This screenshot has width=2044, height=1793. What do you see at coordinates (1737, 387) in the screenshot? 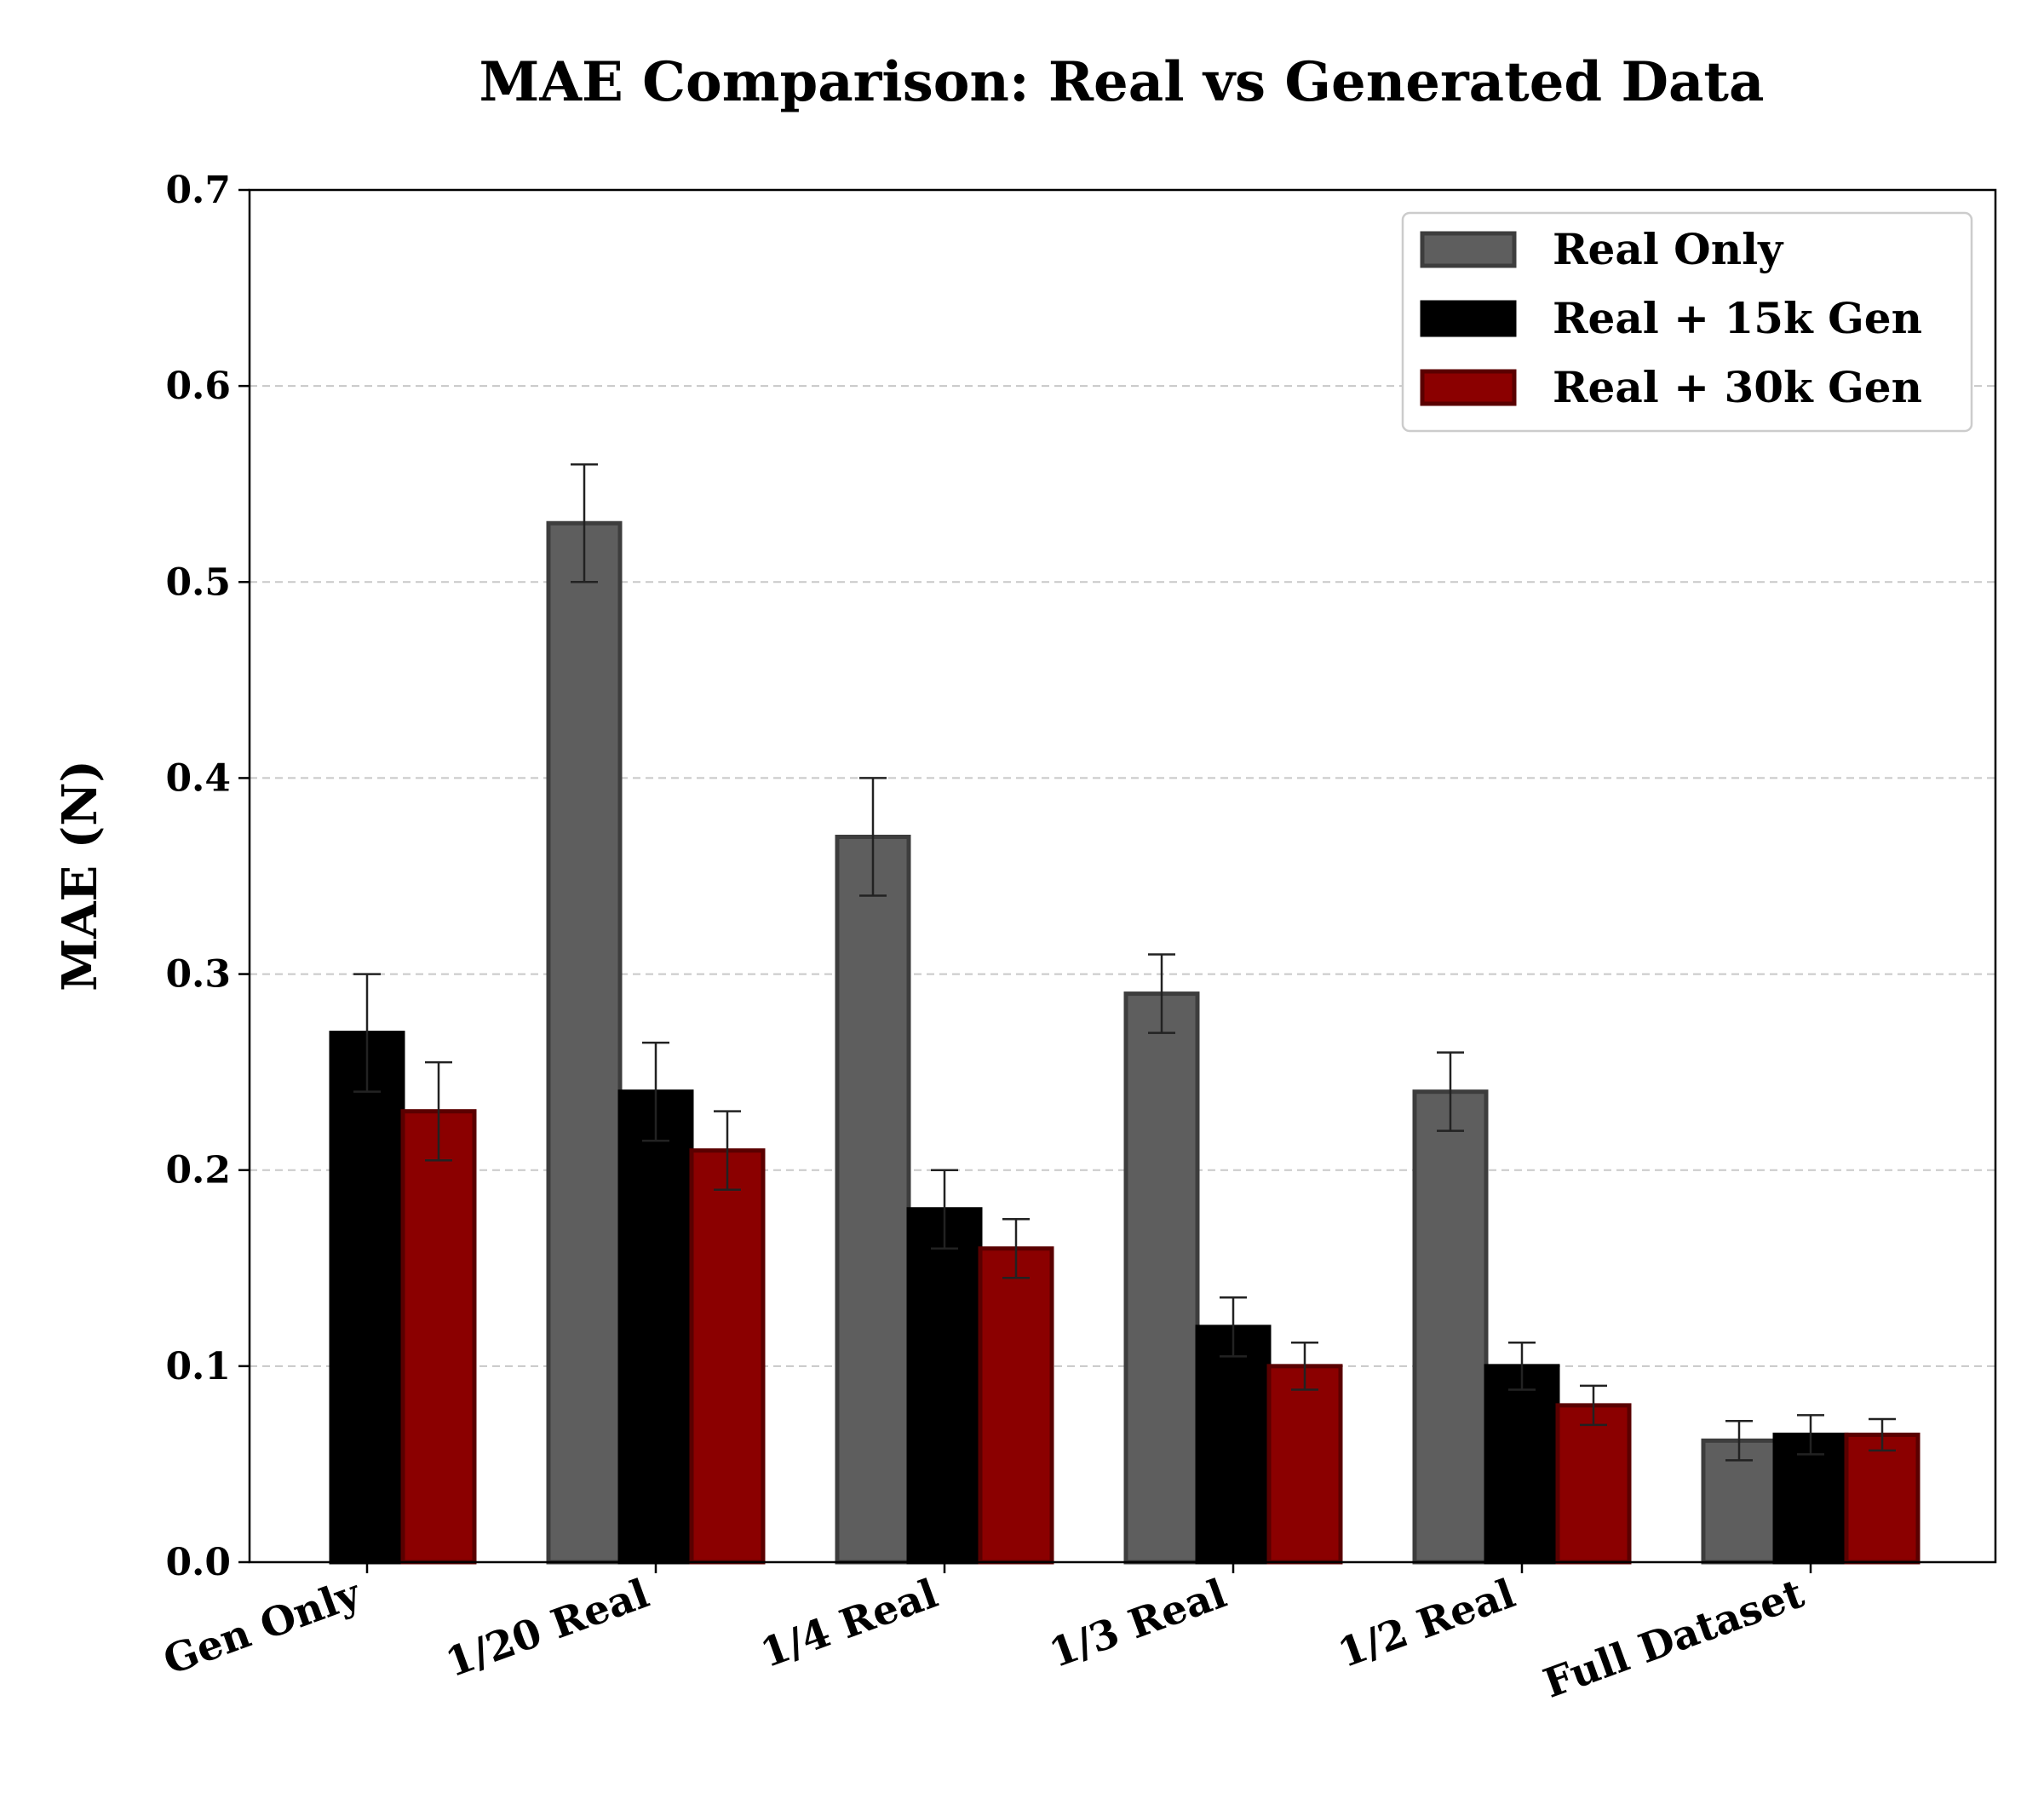
I see `legend-label: Real + 30k Gen` at bounding box center [1737, 387].